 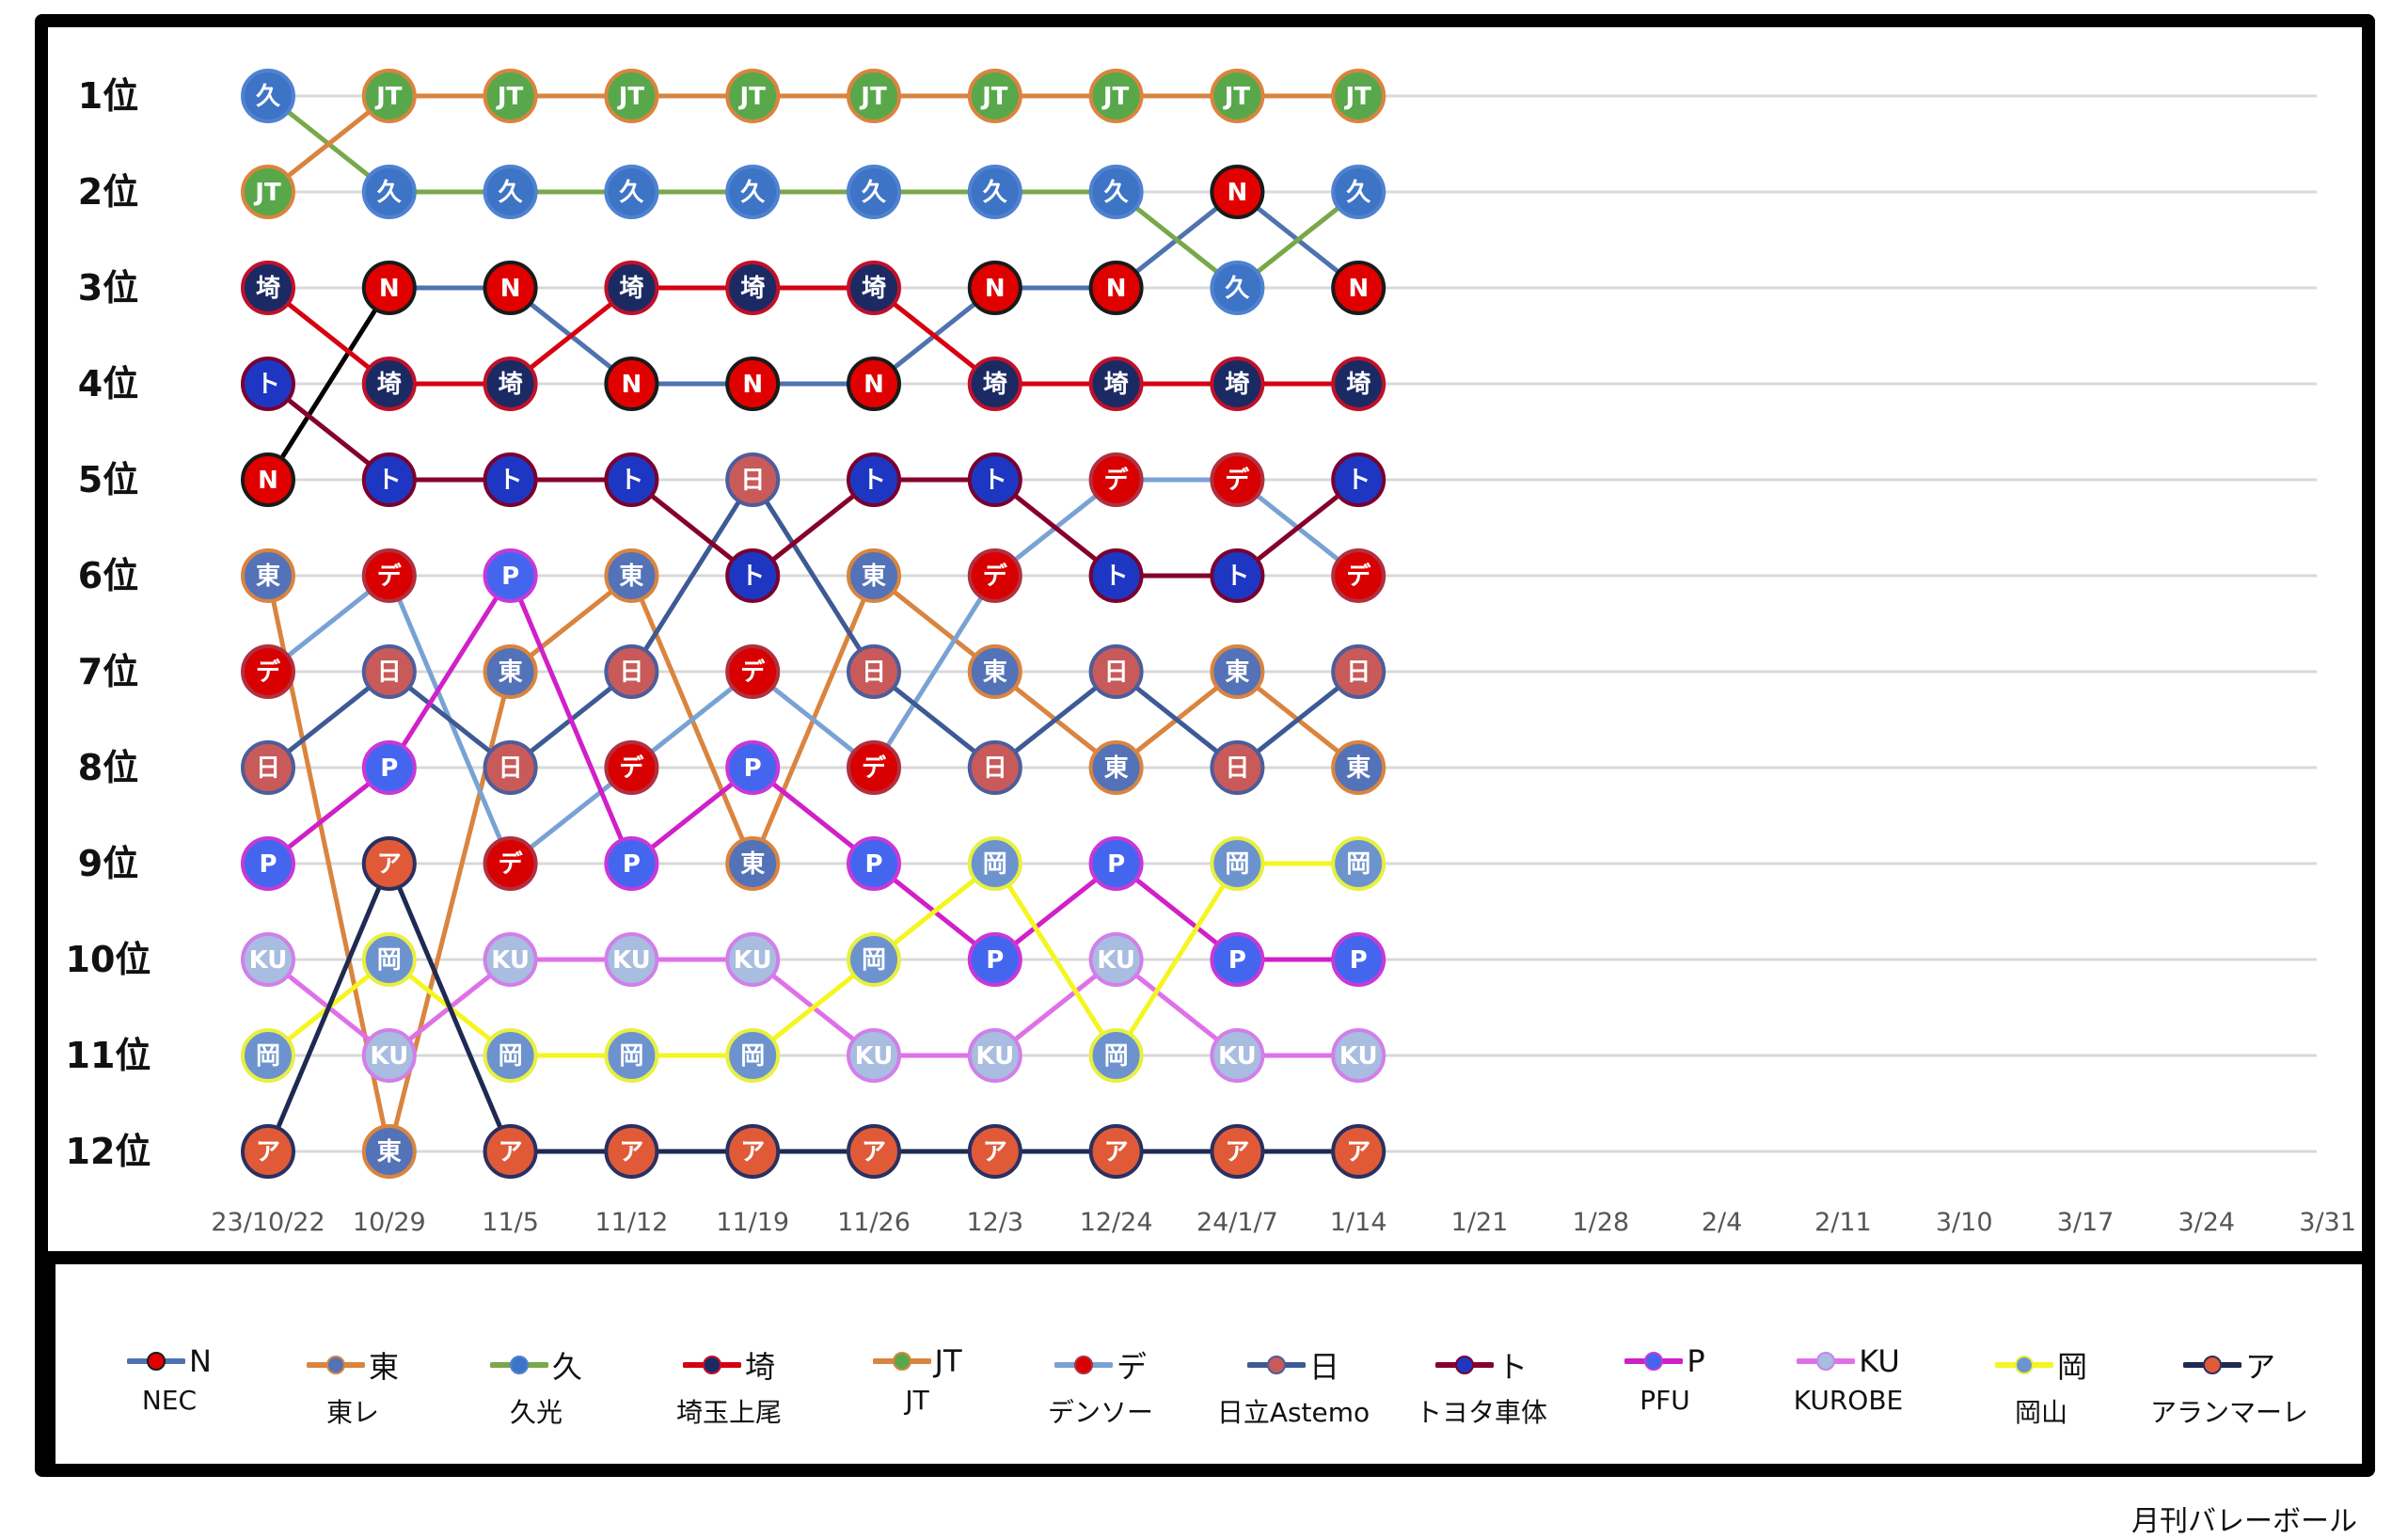 I want to click on legend-symbol: P, so click(x=1665, y=1361).